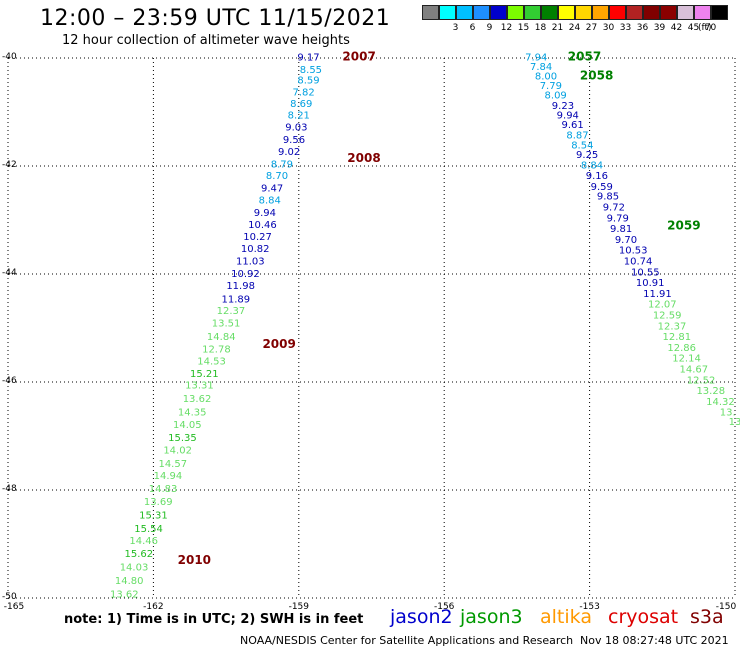 This screenshot has height=650, width=740. What do you see at coordinates (294, 140) in the screenshot?
I see `wave-height-value: 9.56` at bounding box center [294, 140].